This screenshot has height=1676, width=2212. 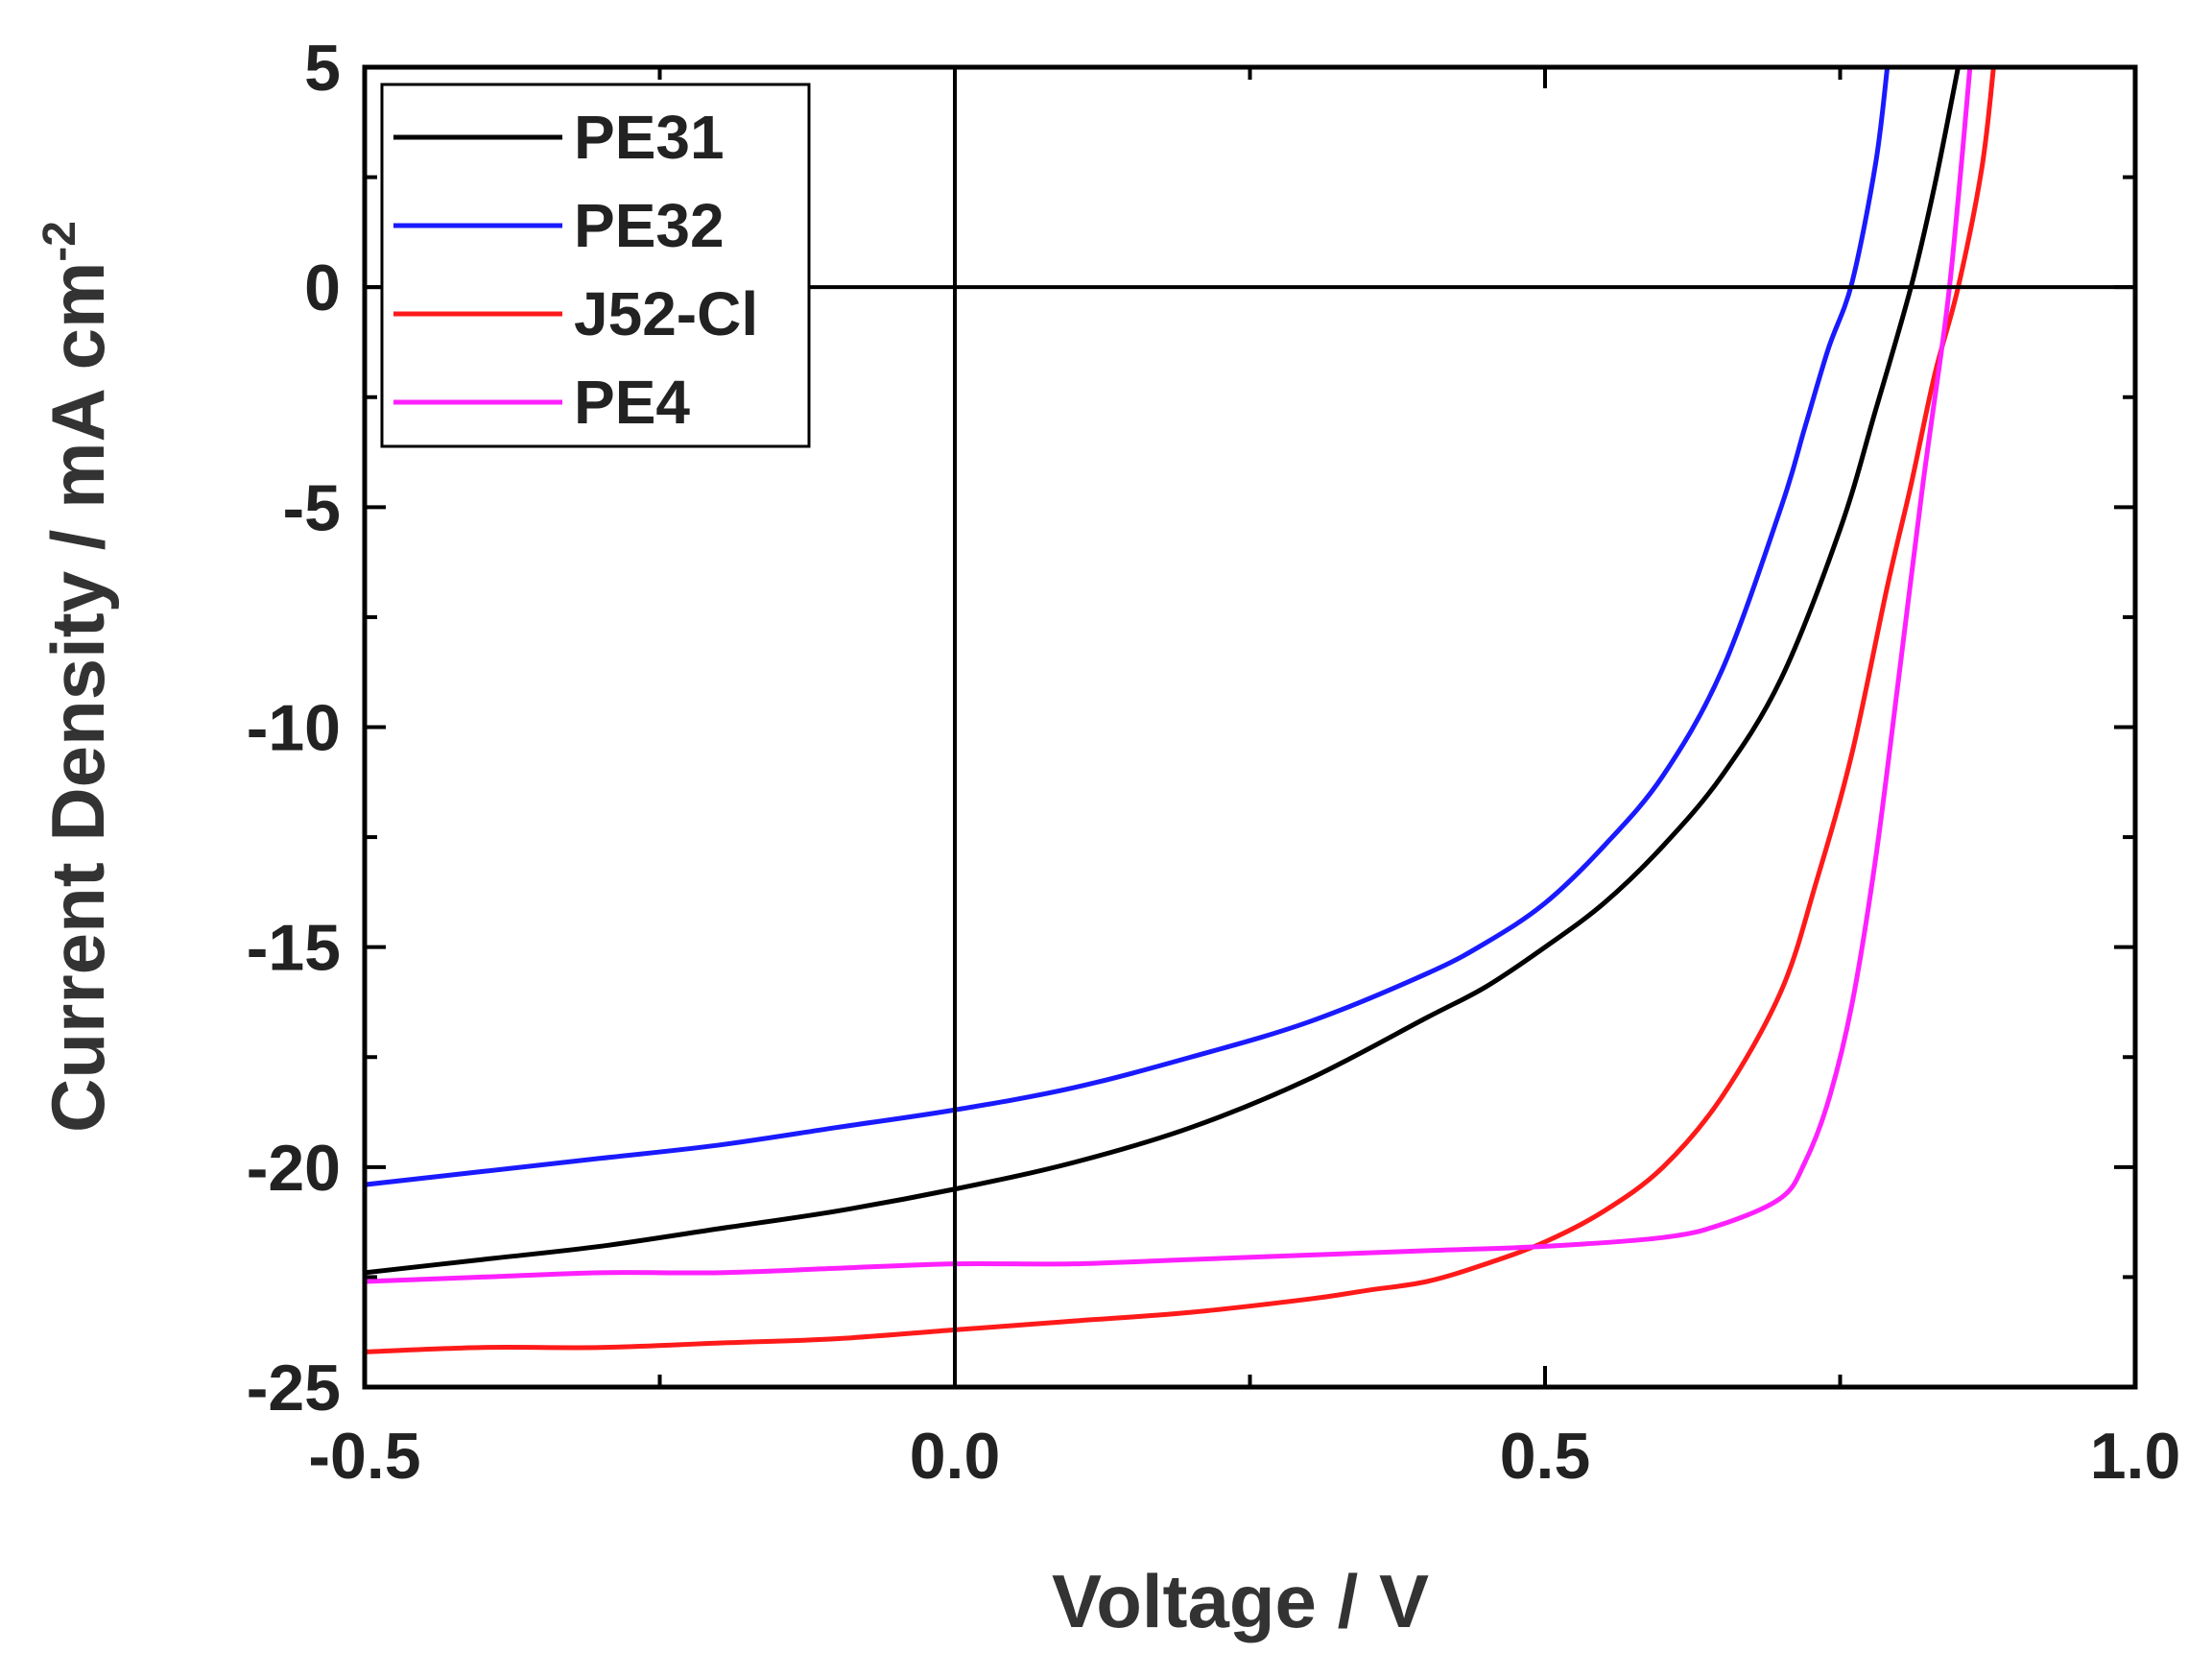 I want to click on y-tick-label: 5, so click(x=322, y=68).